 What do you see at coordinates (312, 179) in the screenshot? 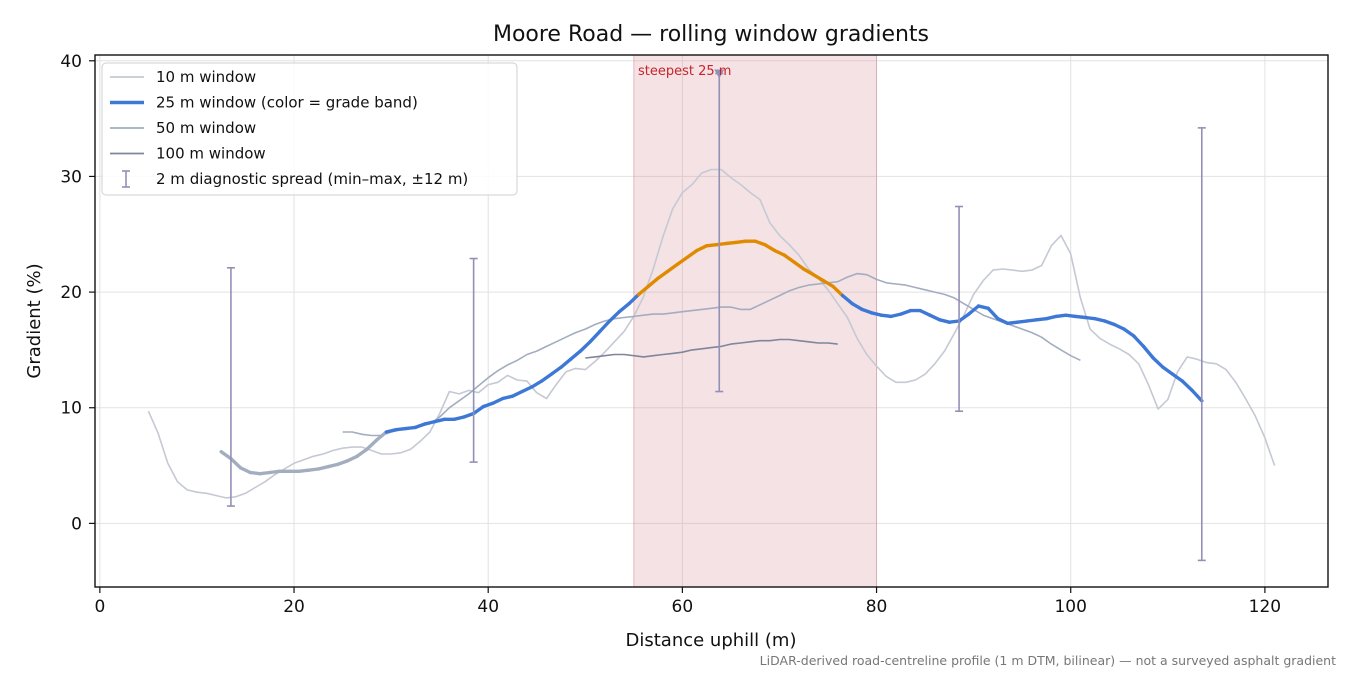
I see `legend-label: 2 m diagnostic spread (min–max, ±12 m)` at bounding box center [312, 179].